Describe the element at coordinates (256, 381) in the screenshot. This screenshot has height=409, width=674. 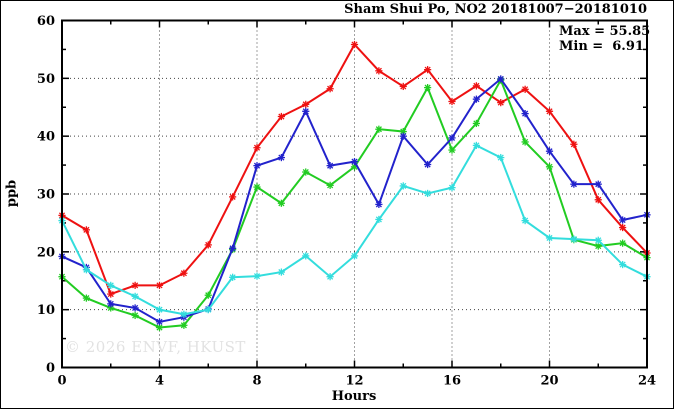
I see `x-tick-label: 8` at that location.